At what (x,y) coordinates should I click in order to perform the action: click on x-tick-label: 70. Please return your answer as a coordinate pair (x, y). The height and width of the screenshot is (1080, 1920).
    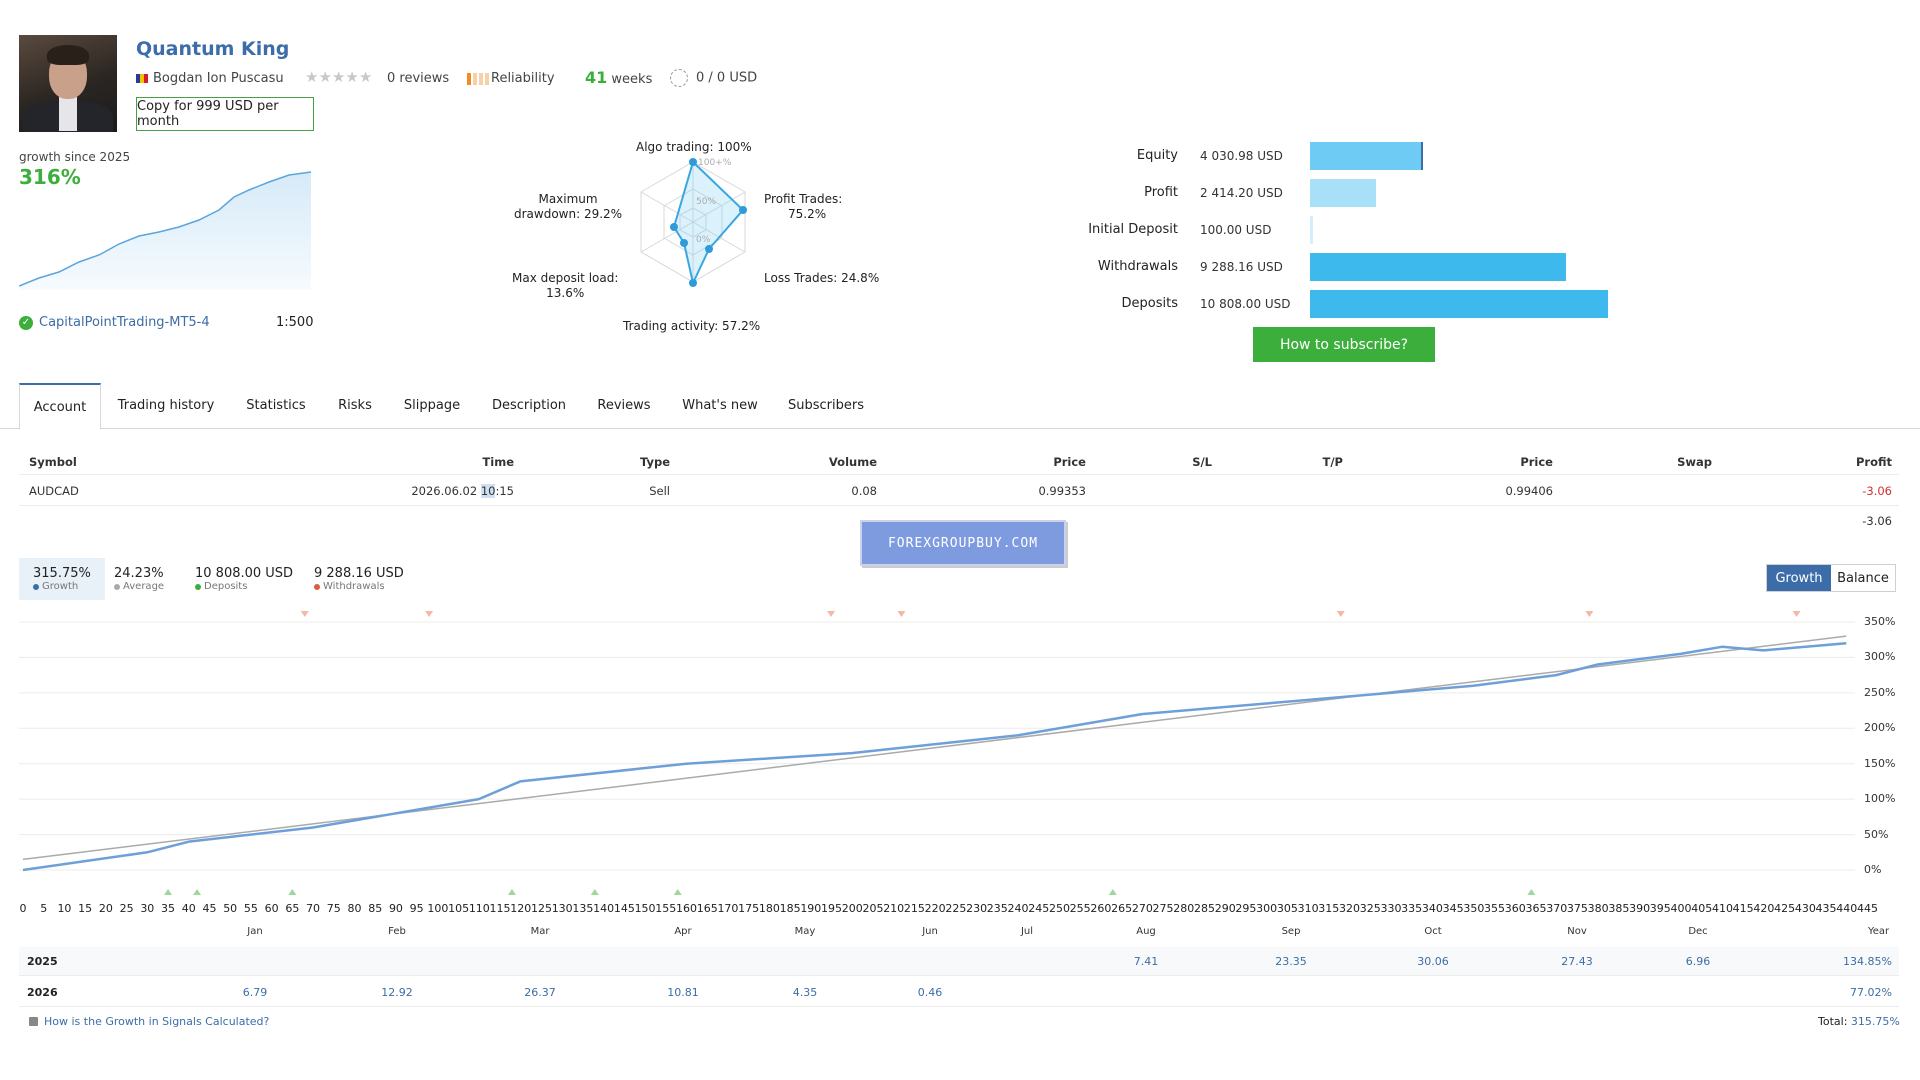
    Looking at the image, I should click on (313, 908).